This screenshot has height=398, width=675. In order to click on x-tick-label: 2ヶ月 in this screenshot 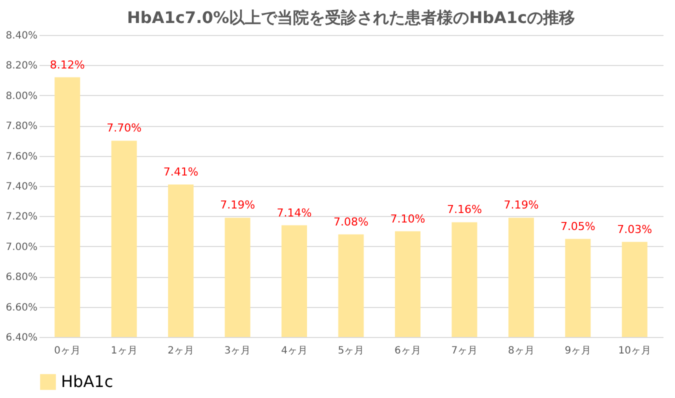, I will do `click(181, 351)`.